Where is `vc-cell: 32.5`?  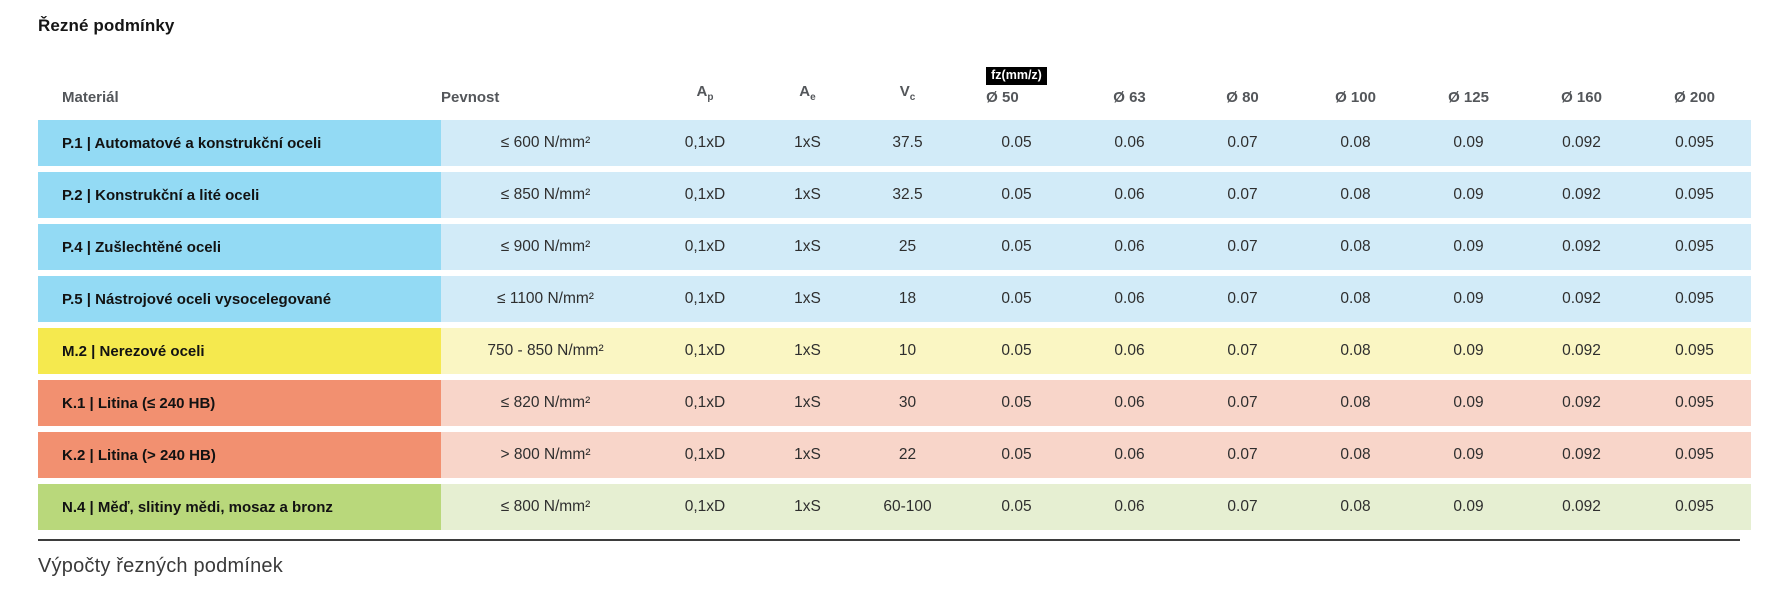
vc-cell: 32.5 is located at coordinates (907, 195).